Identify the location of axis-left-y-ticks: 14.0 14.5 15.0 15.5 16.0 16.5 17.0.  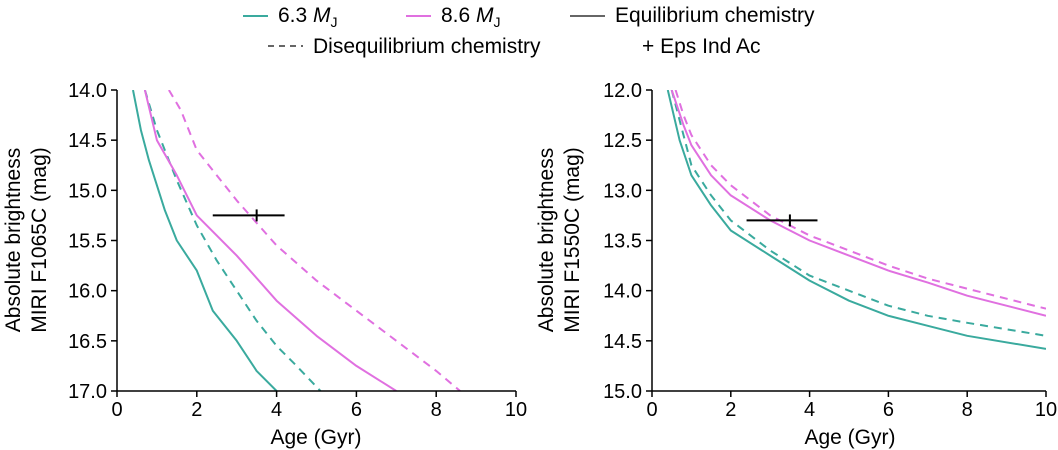
(92, 241).